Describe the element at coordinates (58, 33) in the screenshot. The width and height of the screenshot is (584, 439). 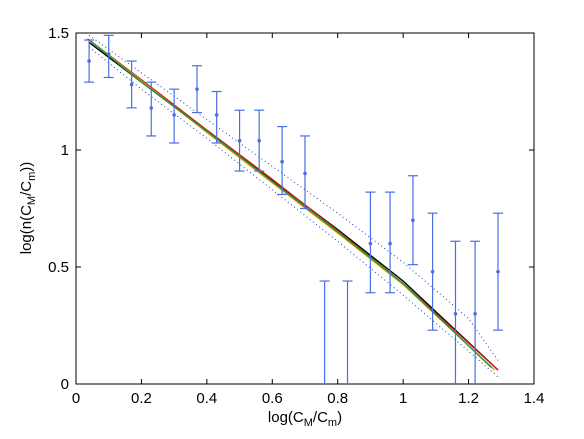
I see `y-tick-label: 1.5` at that location.